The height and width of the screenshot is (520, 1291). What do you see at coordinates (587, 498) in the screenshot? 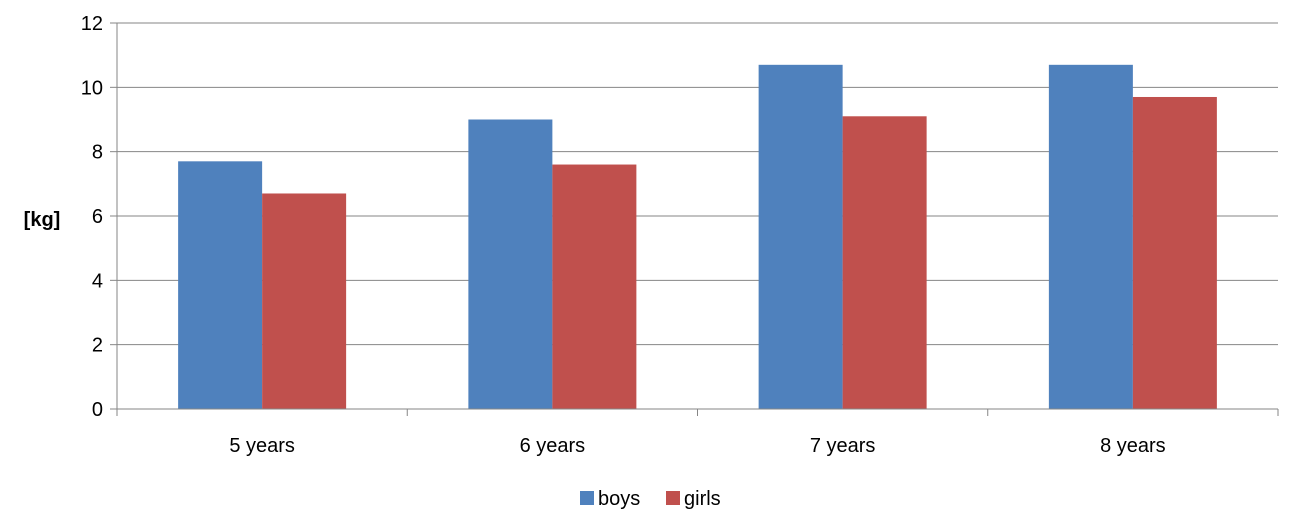
I see `legend-swatch-boys` at bounding box center [587, 498].